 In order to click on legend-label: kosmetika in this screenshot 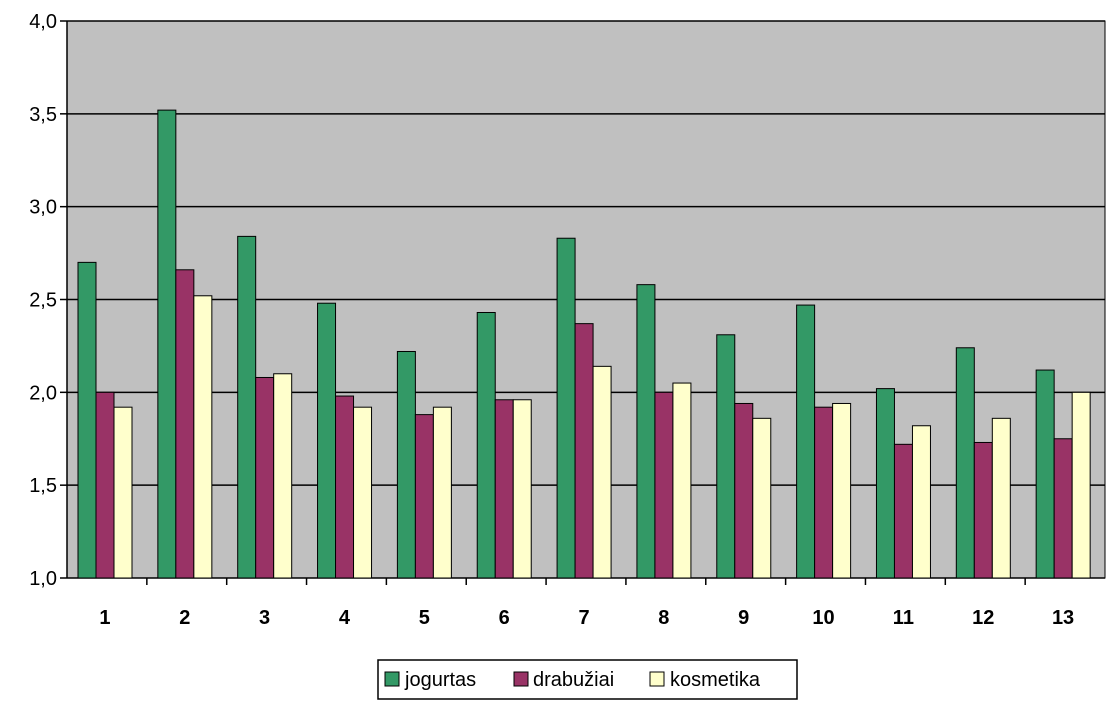, I will do `click(715, 680)`.